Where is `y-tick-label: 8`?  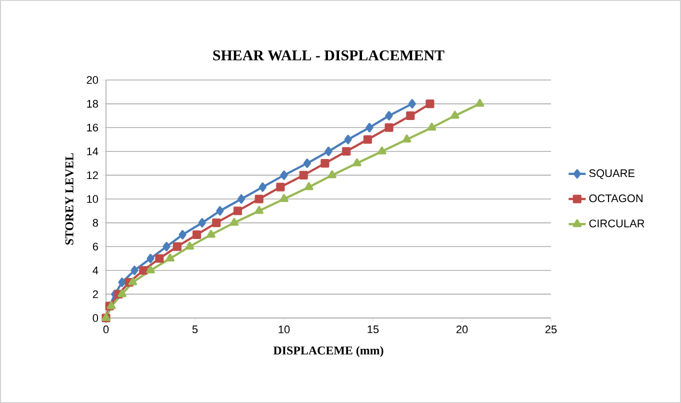
y-tick-label: 8 is located at coordinates (95, 222).